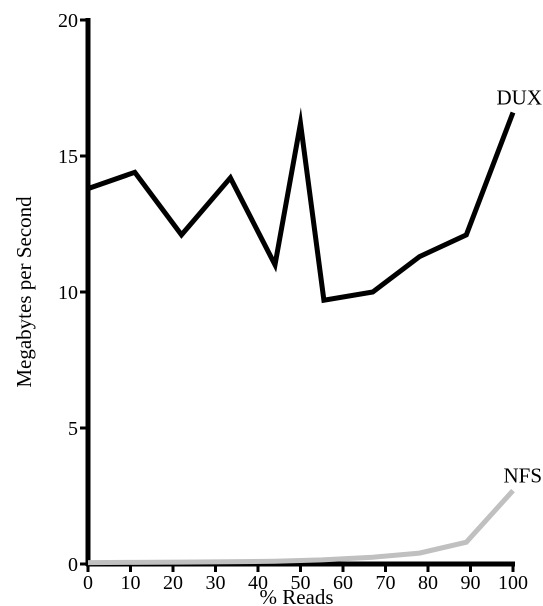 The height and width of the screenshot is (606, 543). What do you see at coordinates (296, 595) in the screenshot?
I see `x-axis-title: % Reads` at bounding box center [296, 595].